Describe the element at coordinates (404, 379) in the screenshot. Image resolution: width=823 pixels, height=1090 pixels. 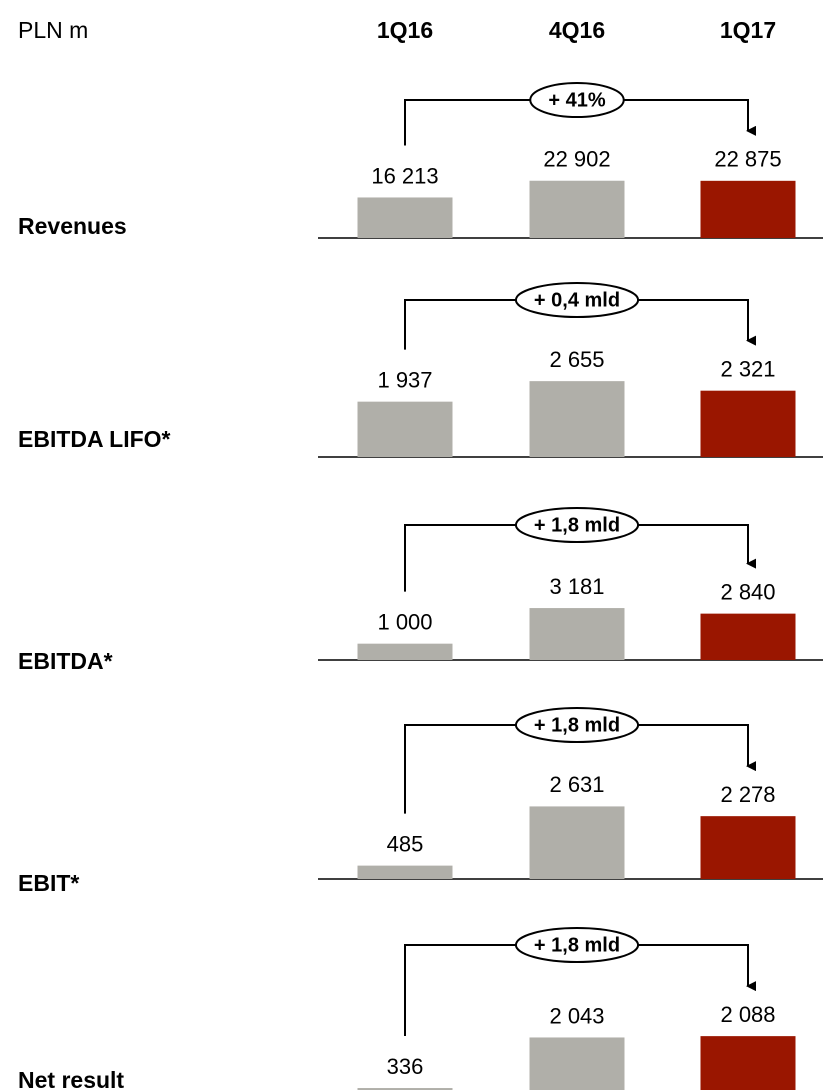
I see `value-label: 1 937` at that location.